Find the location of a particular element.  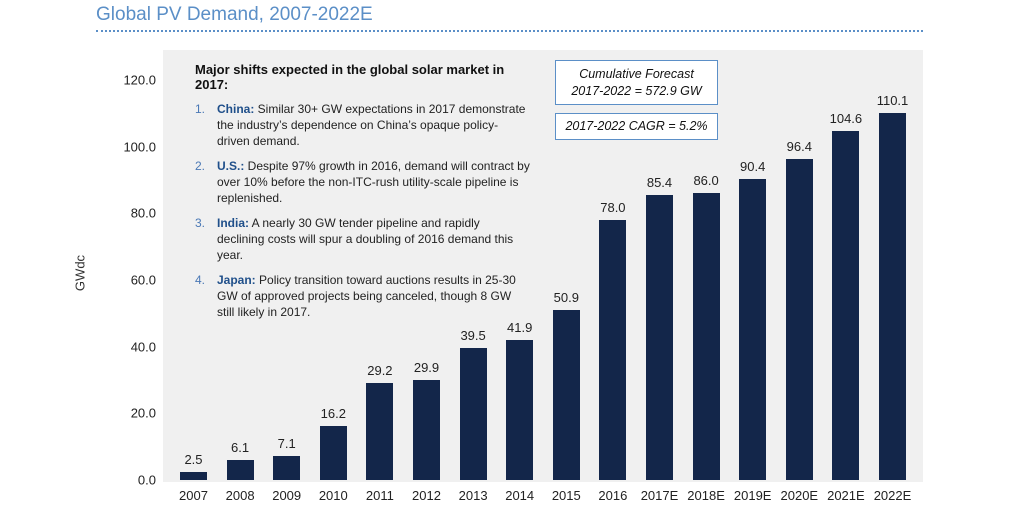

note-number: 3. is located at coordinates (200, 223).